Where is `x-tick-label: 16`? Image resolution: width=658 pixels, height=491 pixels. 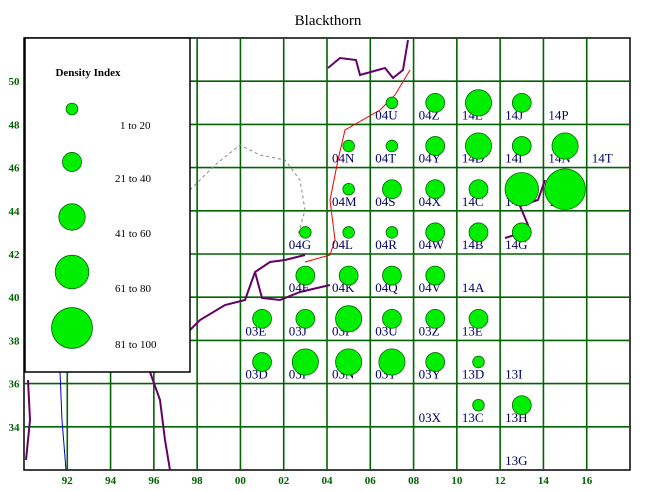
x-tick-label: 16 is located at coordinates (587, 481).